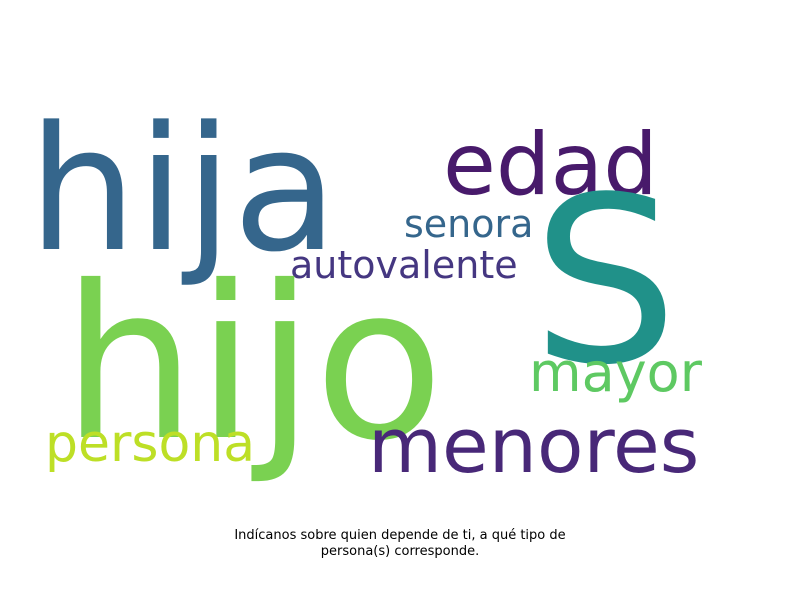 This screenshot has height=600, width=800. What do you see at coordinates (534, 445) in the screenshot?
I see `word-menores: menores` at bounding box center [534, 445].